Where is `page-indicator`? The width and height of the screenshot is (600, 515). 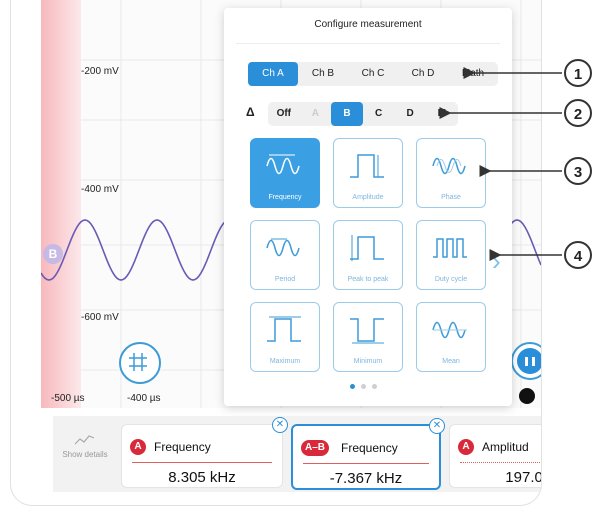
page-indicator is located at coordinates (363, 386).